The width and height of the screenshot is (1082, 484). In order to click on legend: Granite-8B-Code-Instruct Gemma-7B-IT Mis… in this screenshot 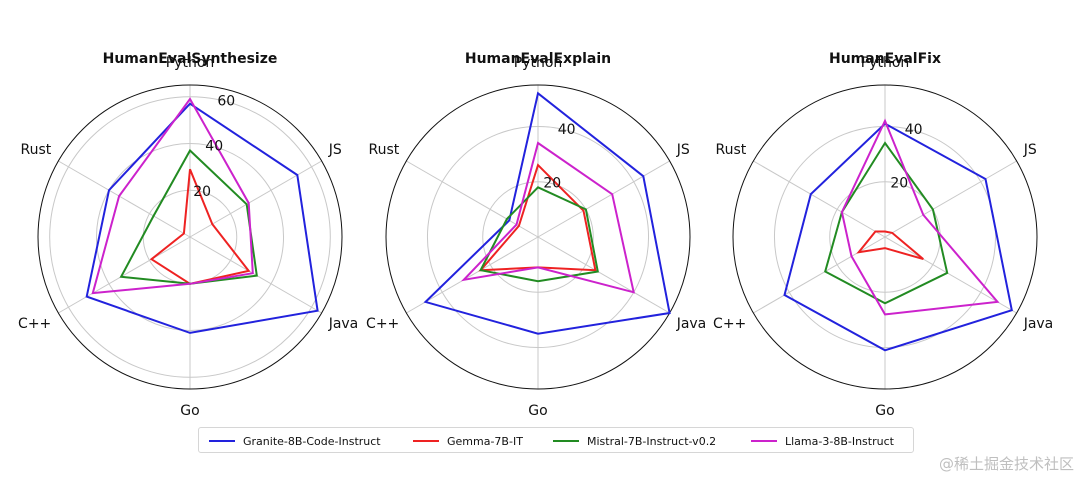, I will do `click(556, 440)`.